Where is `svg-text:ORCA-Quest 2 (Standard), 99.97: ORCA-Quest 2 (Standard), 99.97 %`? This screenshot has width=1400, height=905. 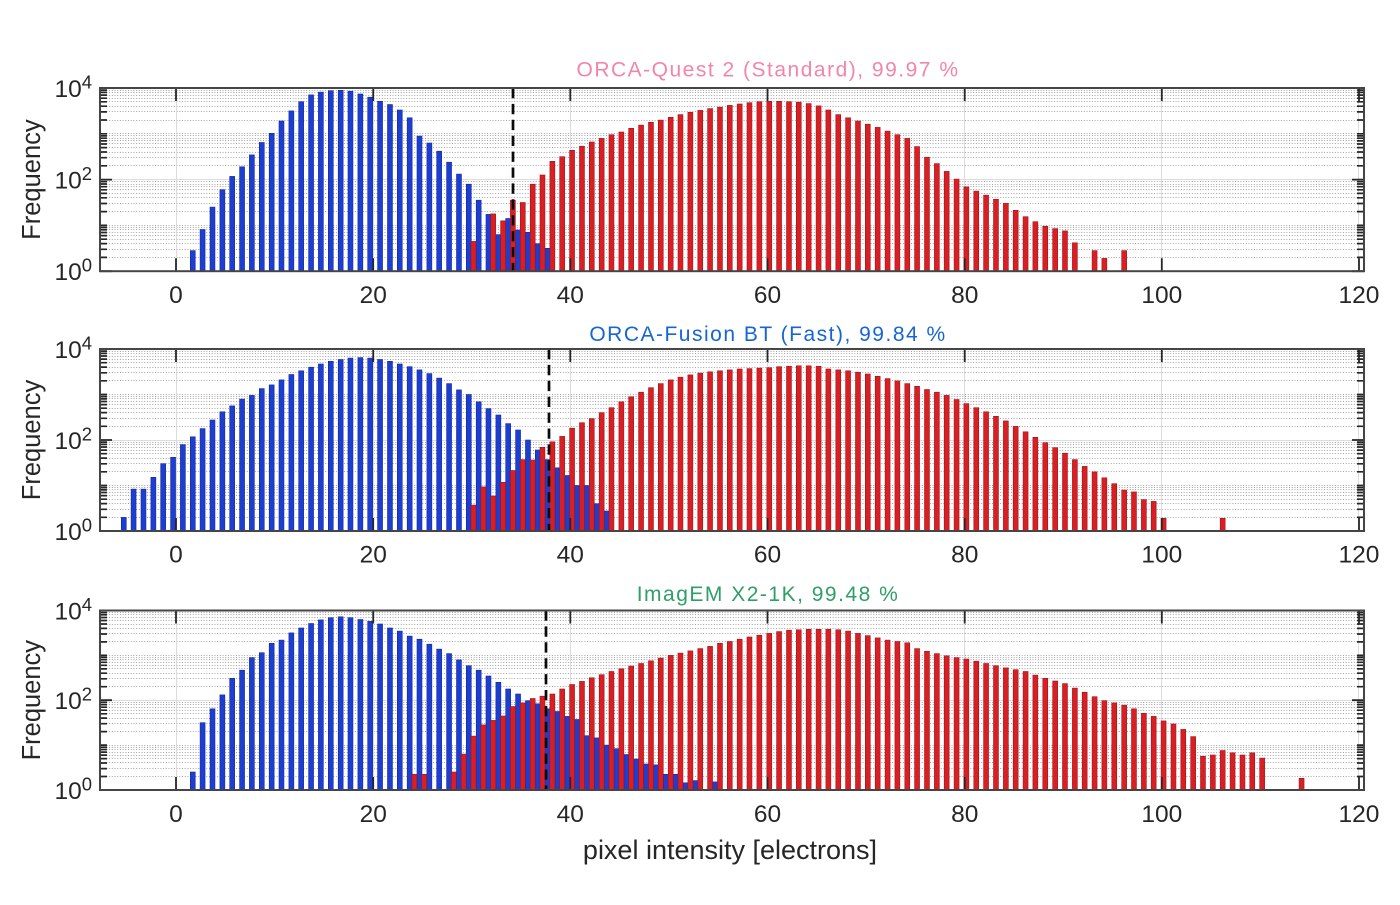 svg-text:ORCA-Quest 2 (Standard), 99.97: ORCA-Quest 2 (Standard), 99.97 % is located at coordinates (768, 70).